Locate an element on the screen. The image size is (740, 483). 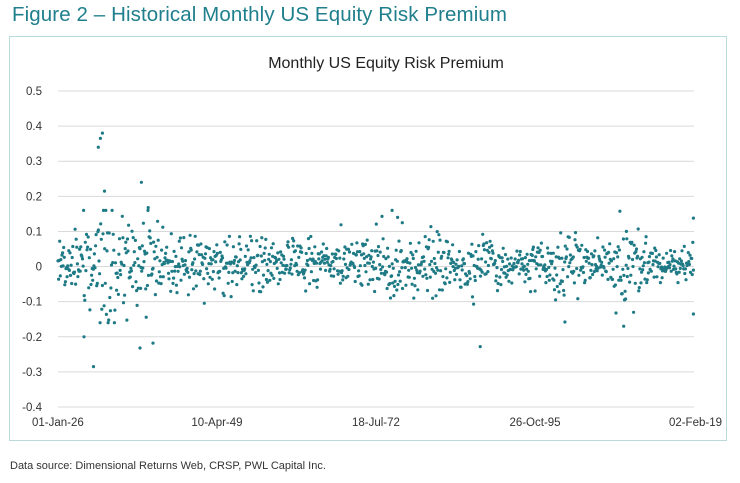
x-tick-label: 18-Jul-72 is located at coordinates (376, 423).